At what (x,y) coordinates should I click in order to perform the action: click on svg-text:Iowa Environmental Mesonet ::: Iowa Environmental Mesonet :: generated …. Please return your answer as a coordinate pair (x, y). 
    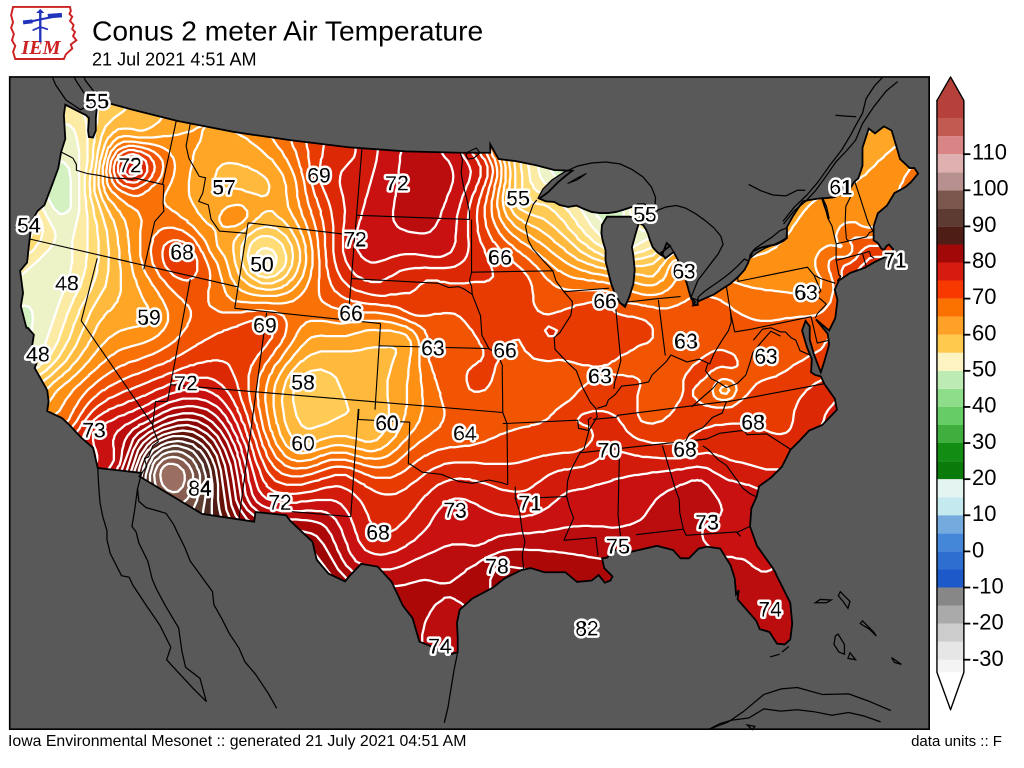
    Looking at the image, I should click on (237, 741).